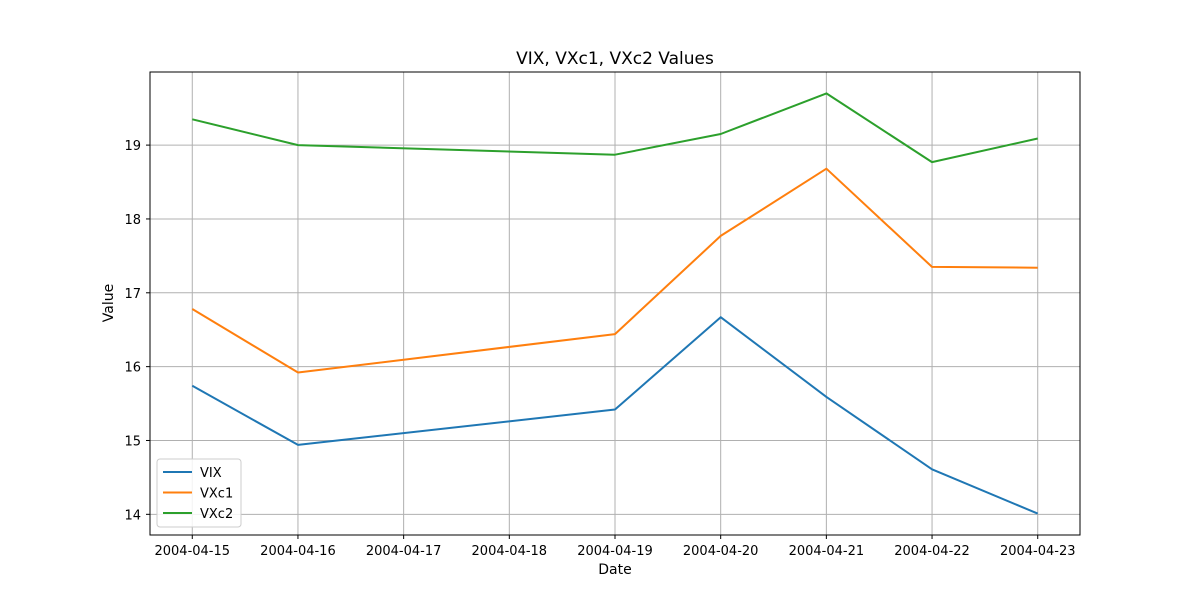 This screenshot has width=1200, height=600. What do you see at coordinates (827, 551) in the screenshot?
I see `x-tick-label: 2004-04-21` at bounding box center [827, 551].